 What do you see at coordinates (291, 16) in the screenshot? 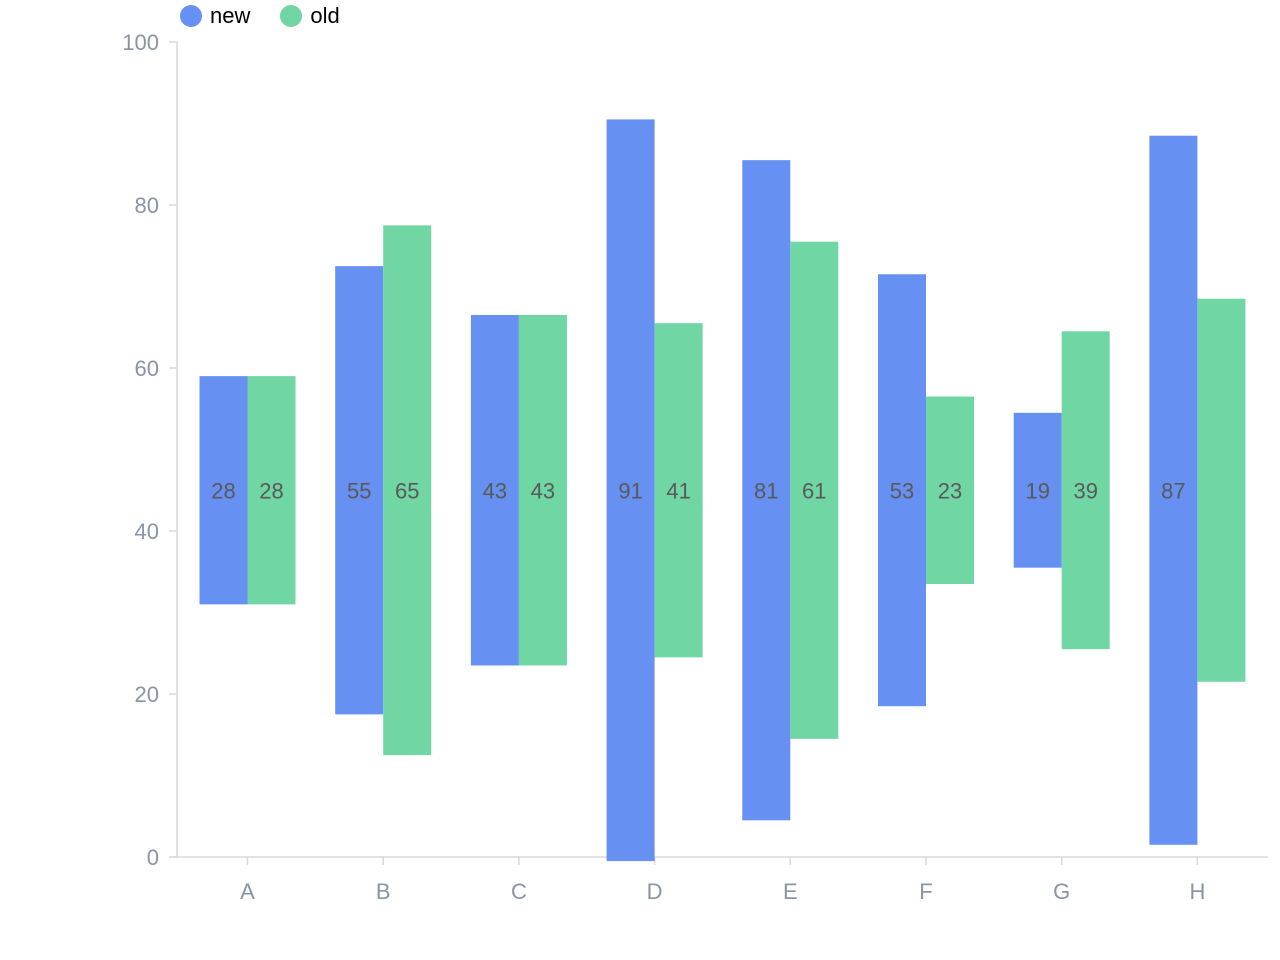
I see `legend-marker-old-icon` at bounding box center [291, 16].